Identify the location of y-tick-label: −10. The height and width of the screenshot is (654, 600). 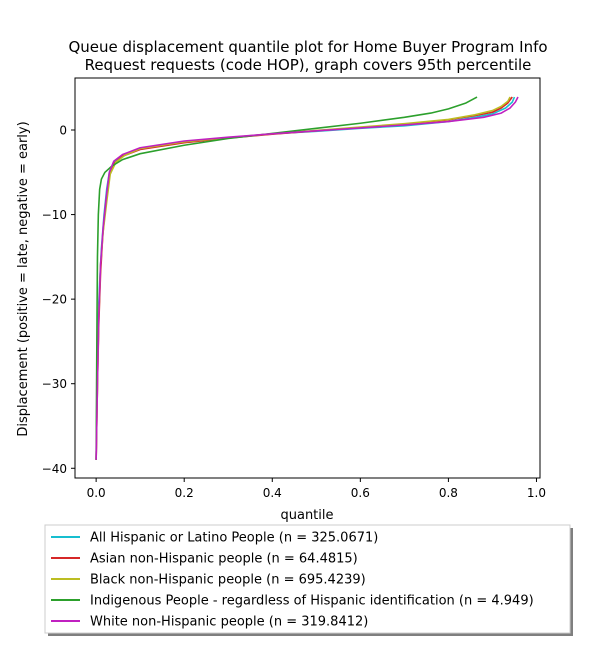
(54, 215).